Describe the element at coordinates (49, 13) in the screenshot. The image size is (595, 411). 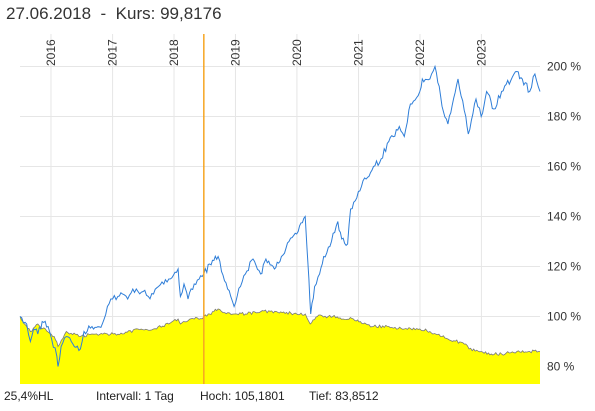
I see `header-date: 27.06.2018` at that location.